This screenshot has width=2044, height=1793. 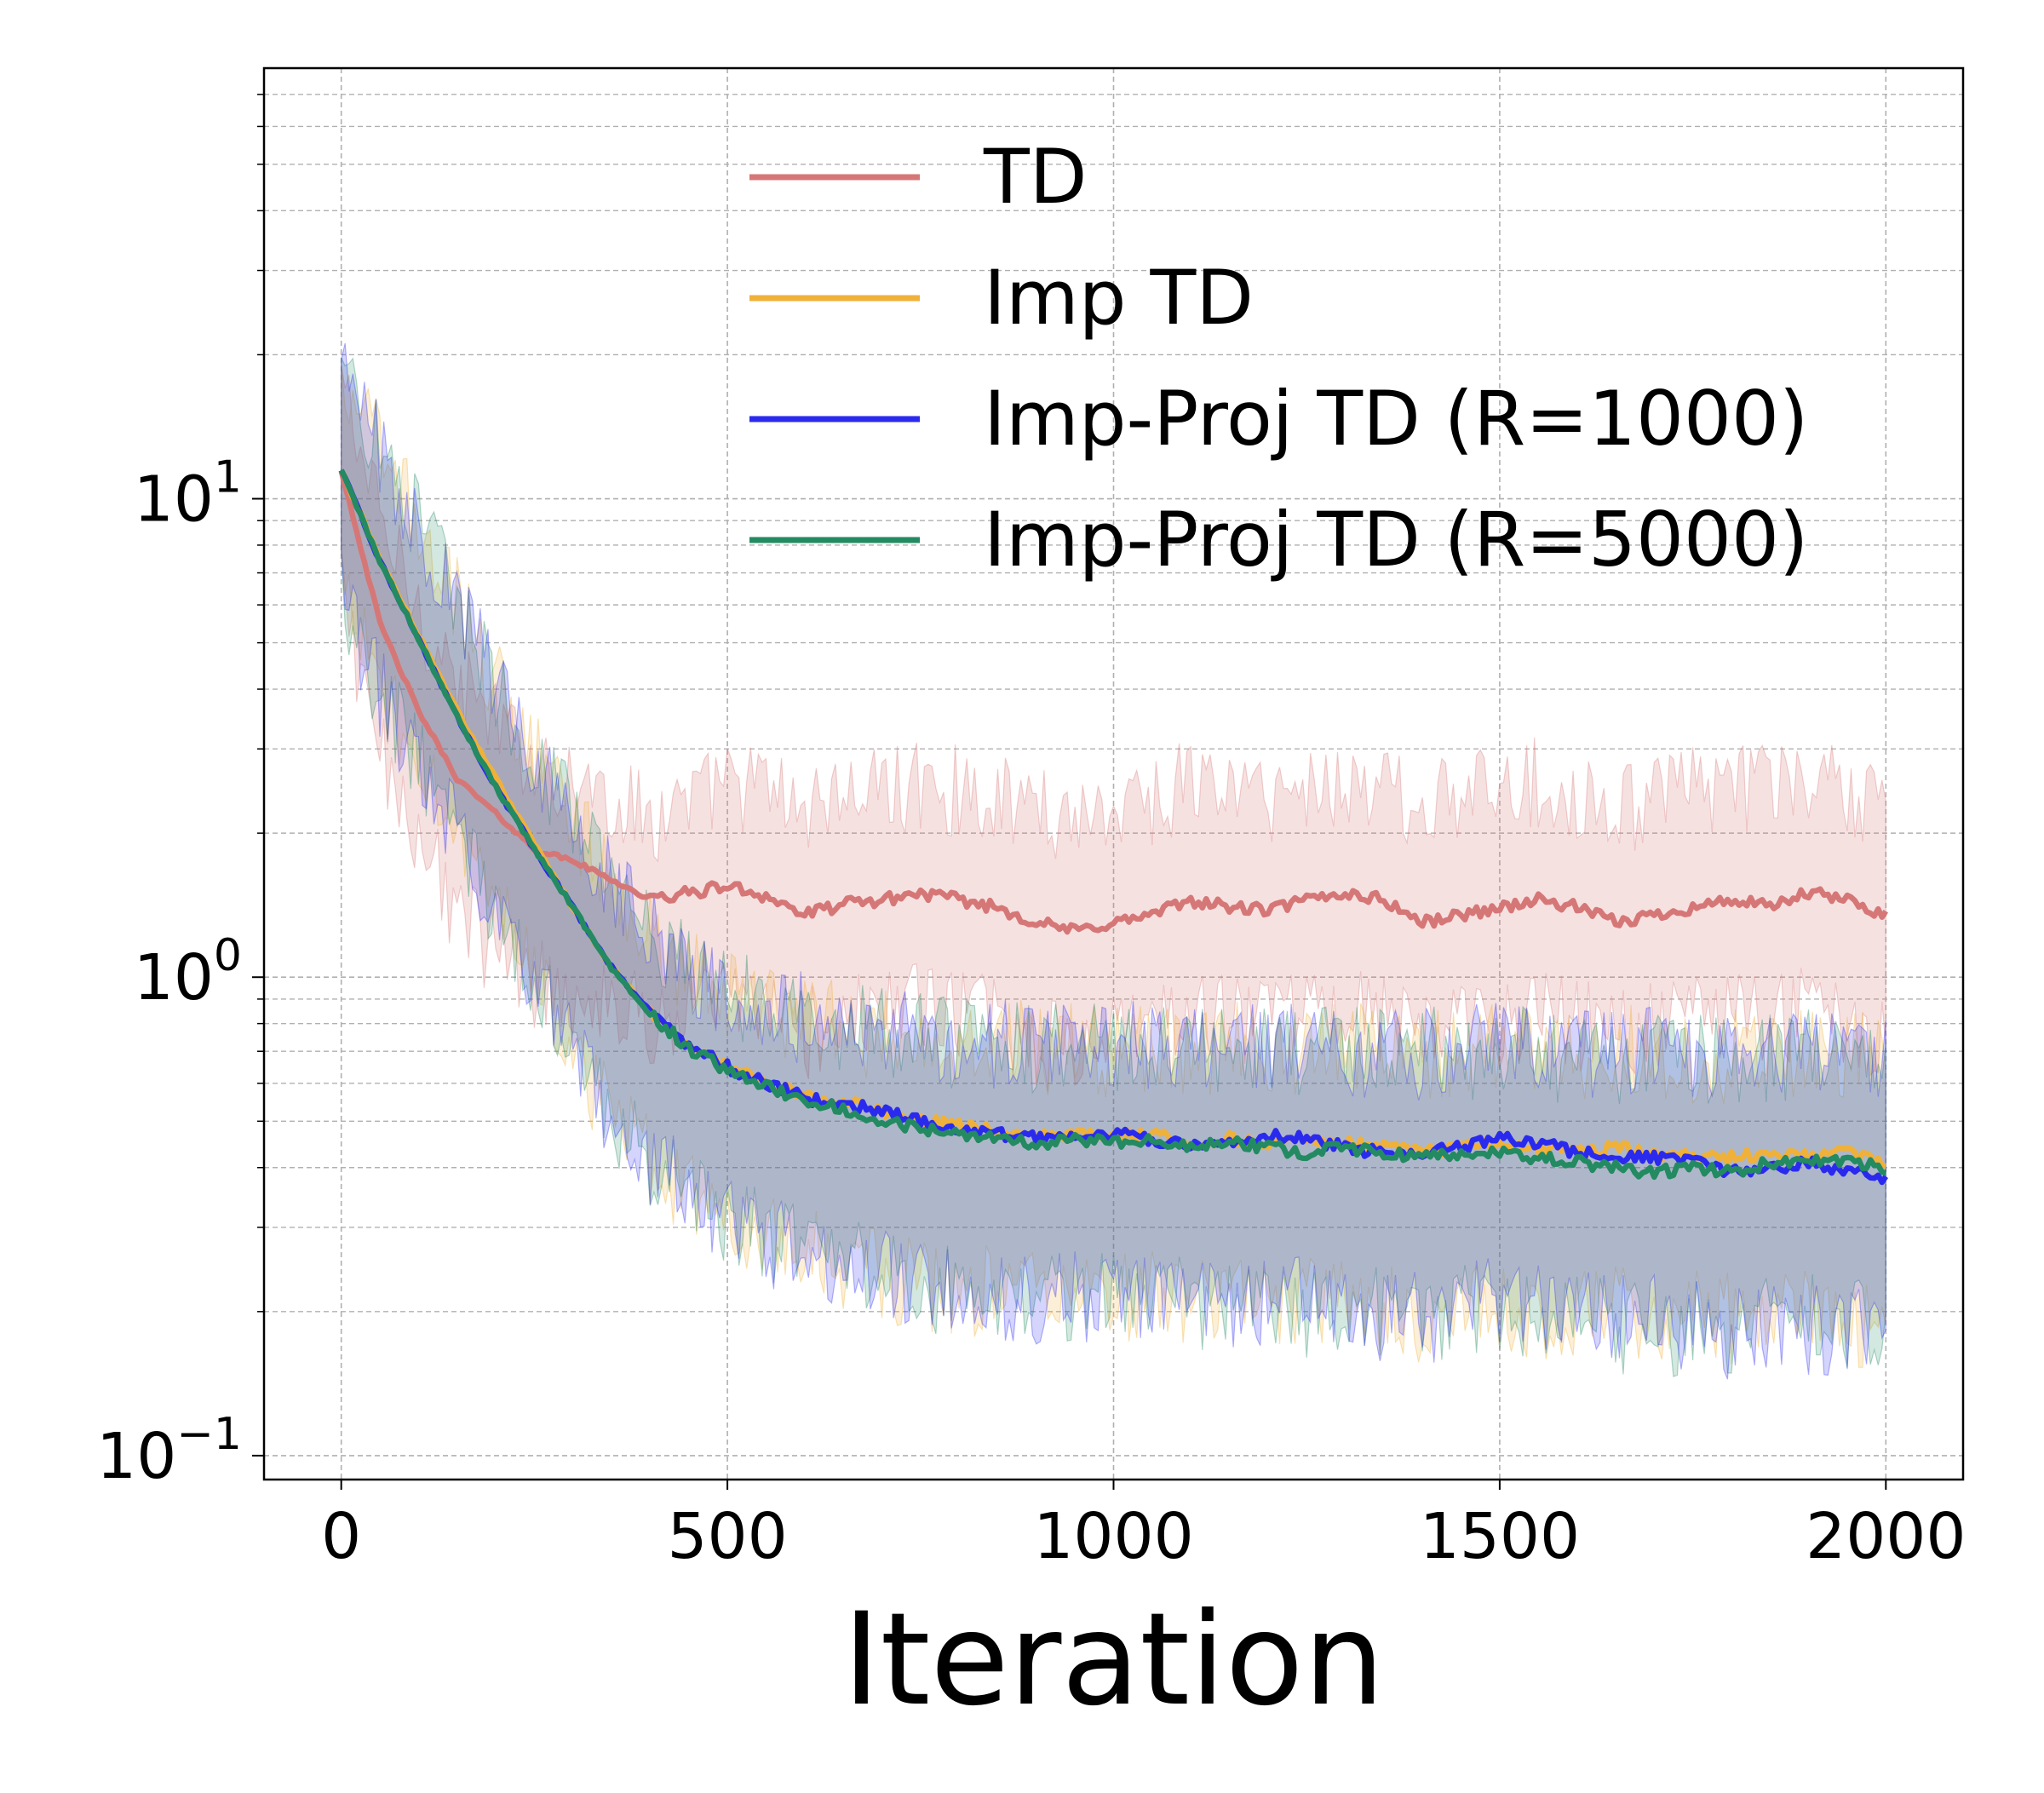 I want to click on x-tick-label: 1500, so click(x=1500, y=1537).